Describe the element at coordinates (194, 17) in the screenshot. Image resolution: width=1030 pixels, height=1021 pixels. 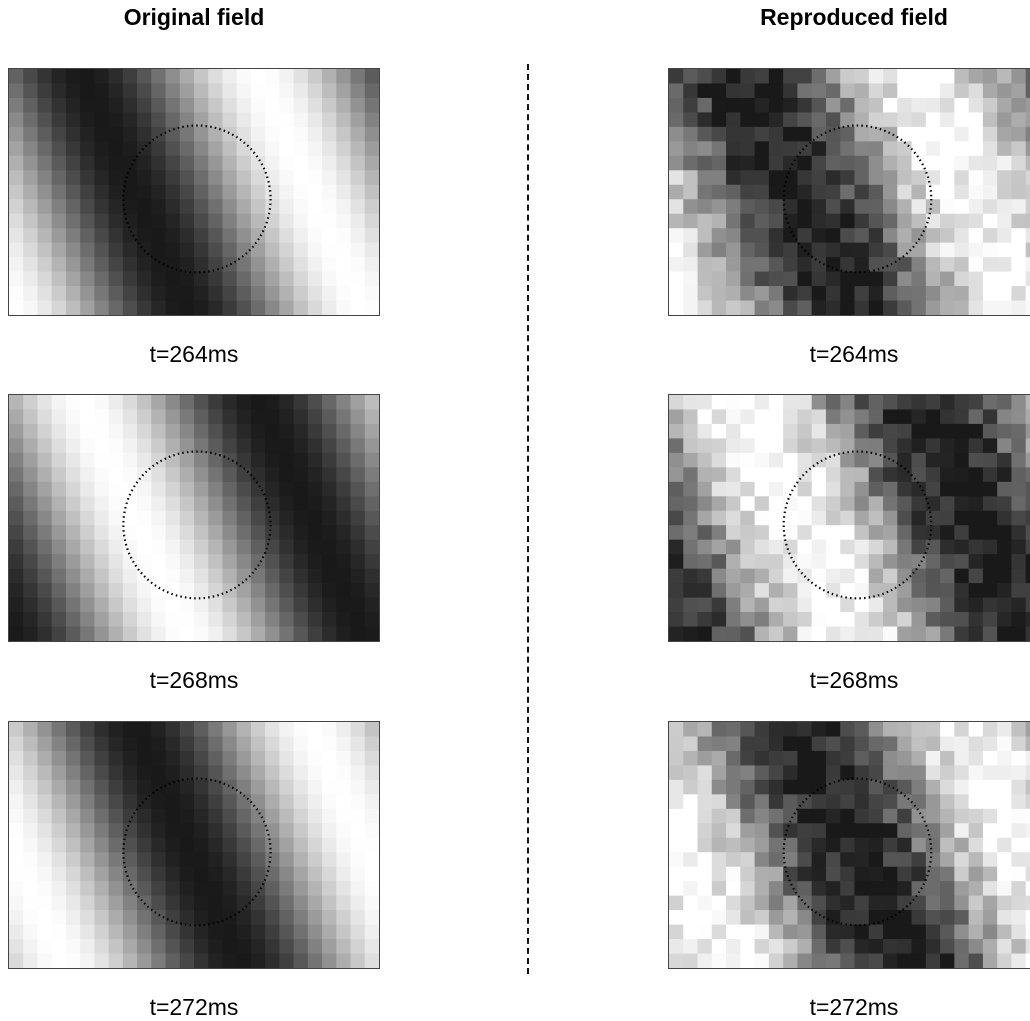
I see `original-field-title: Original field` at that location.